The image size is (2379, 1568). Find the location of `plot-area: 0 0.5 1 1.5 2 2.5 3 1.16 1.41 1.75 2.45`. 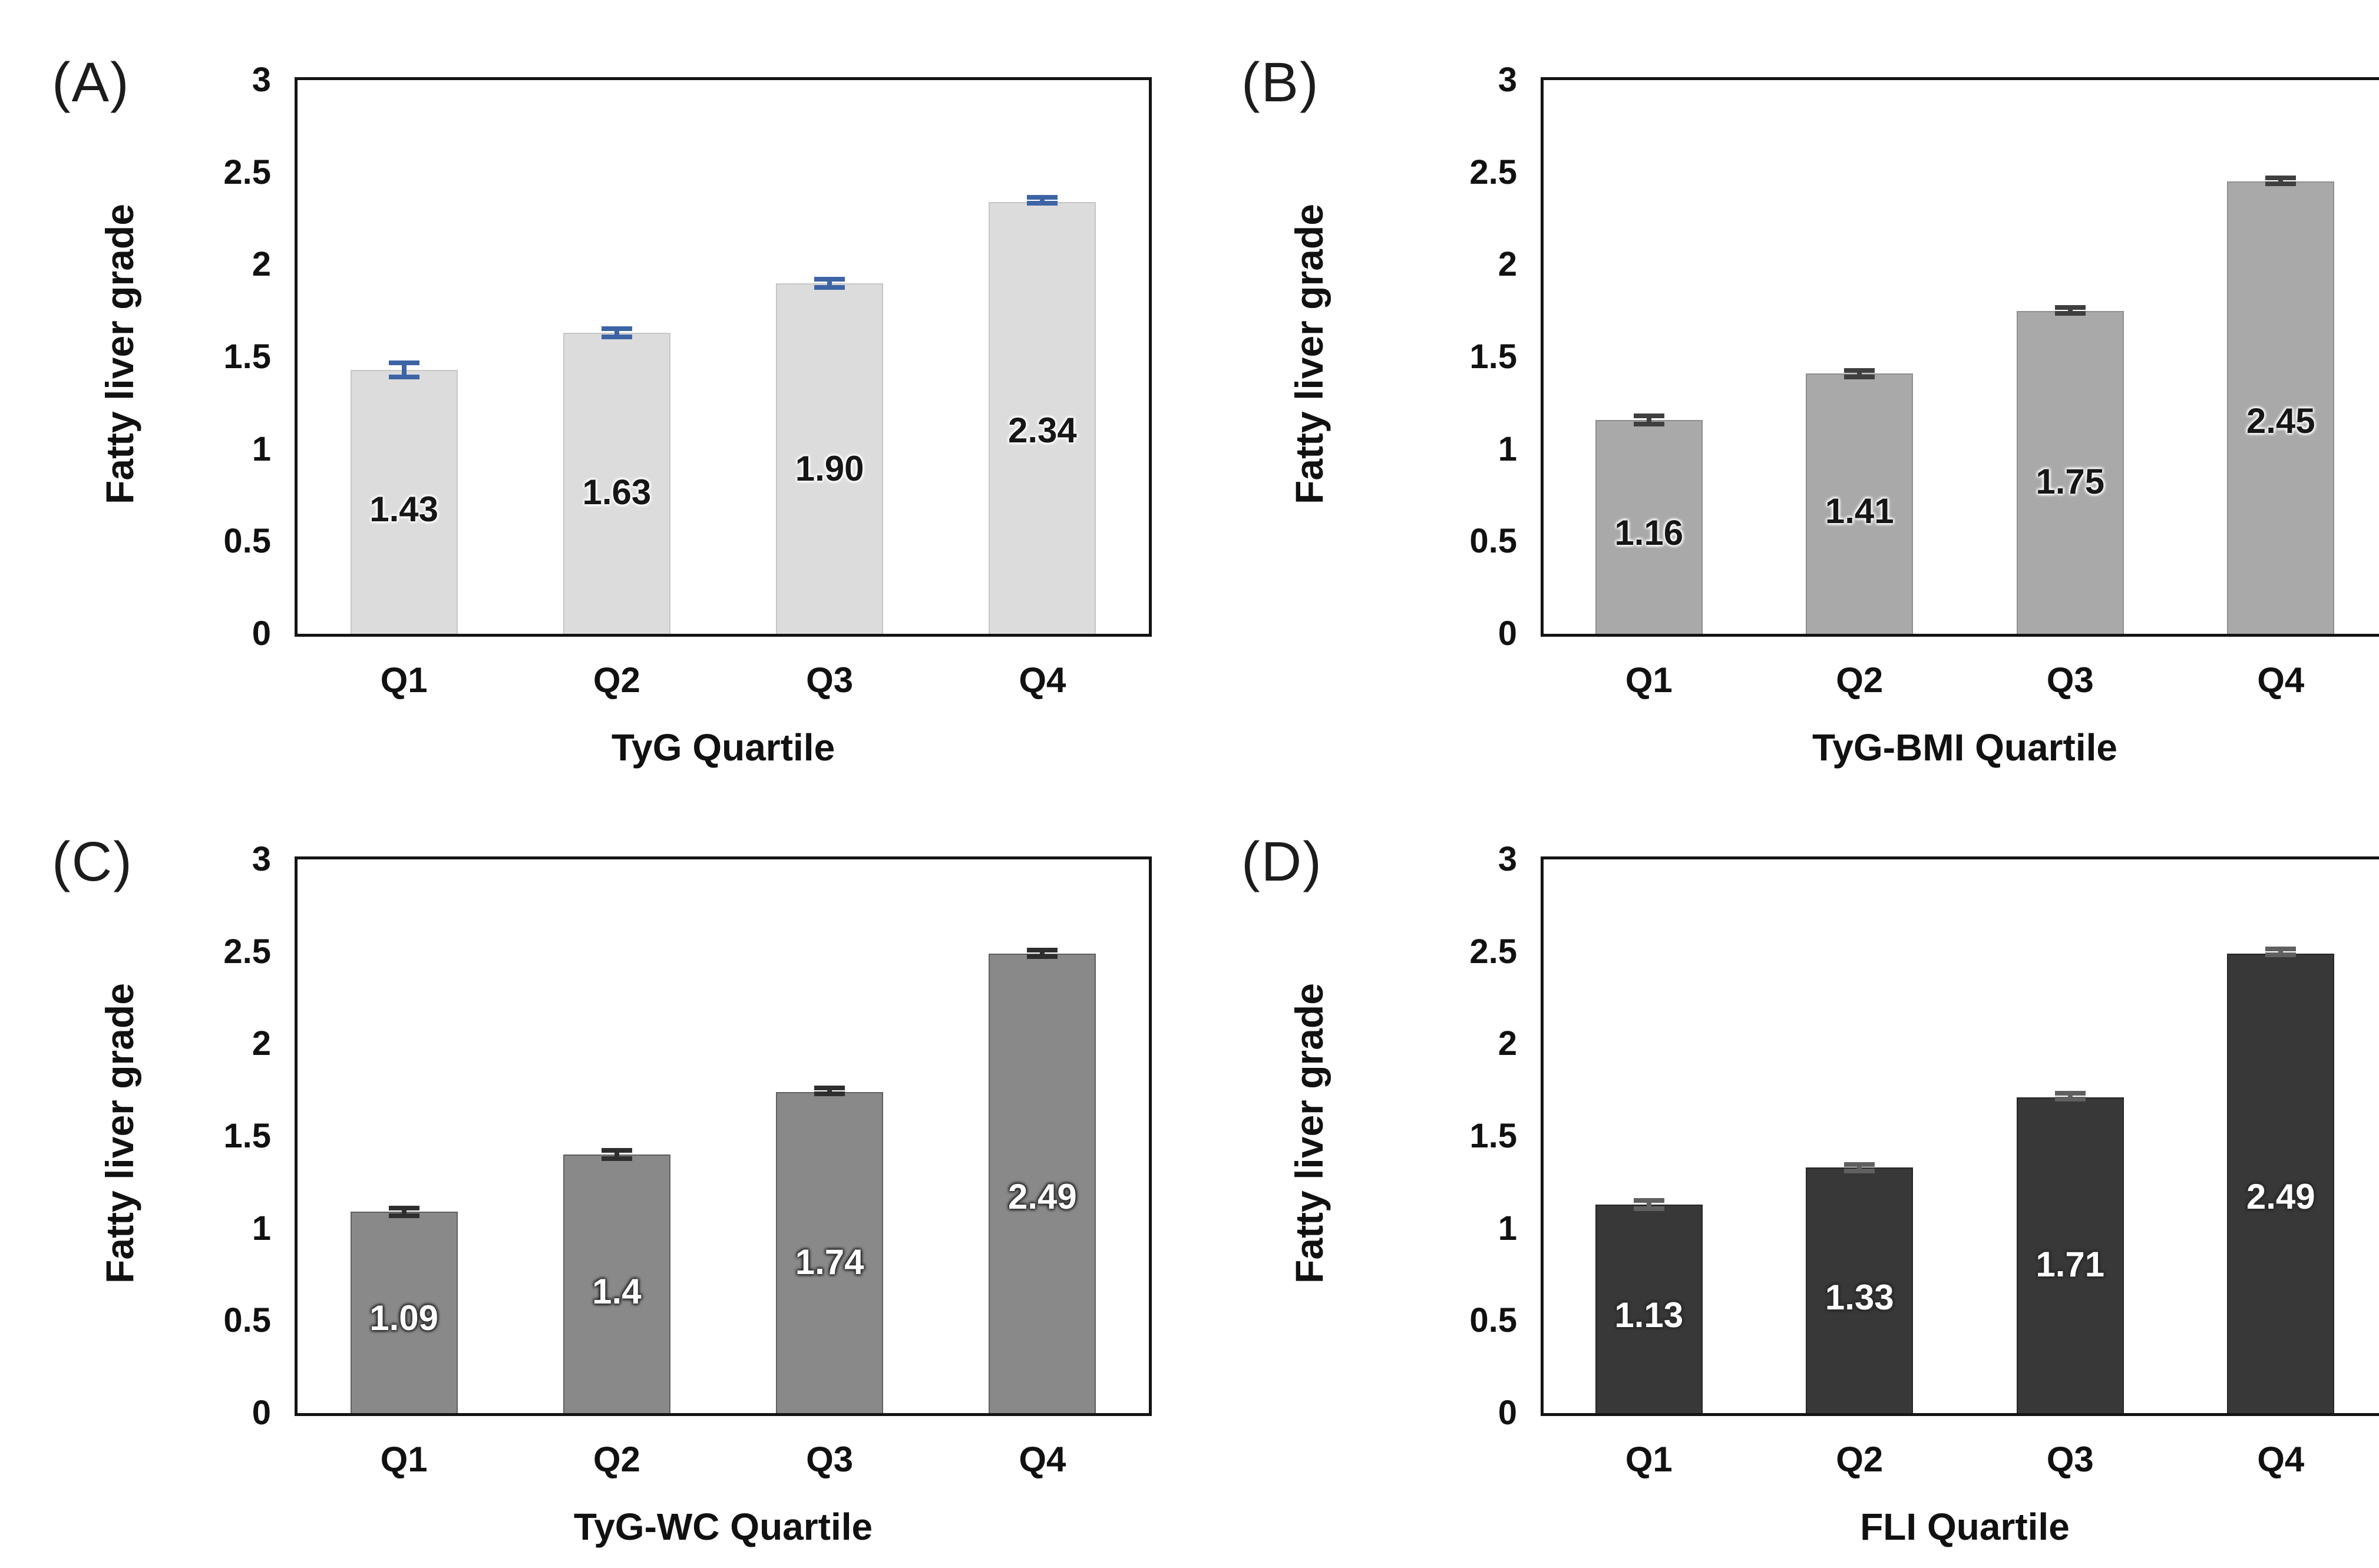

plot-area: 0 0.5 1 1.5 2 2.5 3 1.16 1.41 1.75 2.45 is located at coordinates (1924, 357).